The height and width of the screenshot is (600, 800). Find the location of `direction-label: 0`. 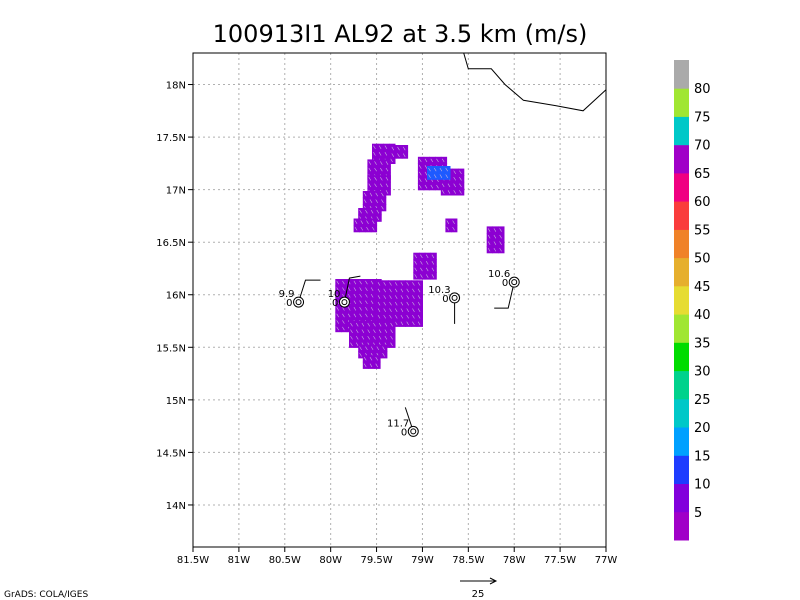

direction-label: 0 is located at coordinates (289, 303).